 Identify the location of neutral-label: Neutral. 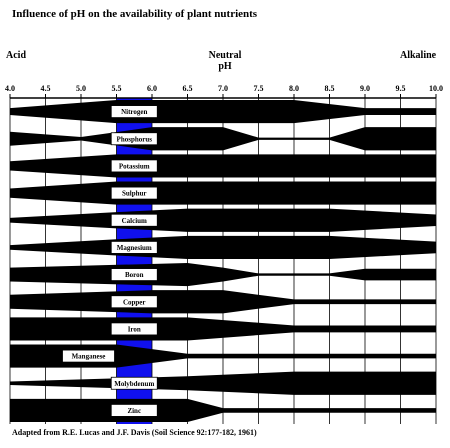
(225, 55).